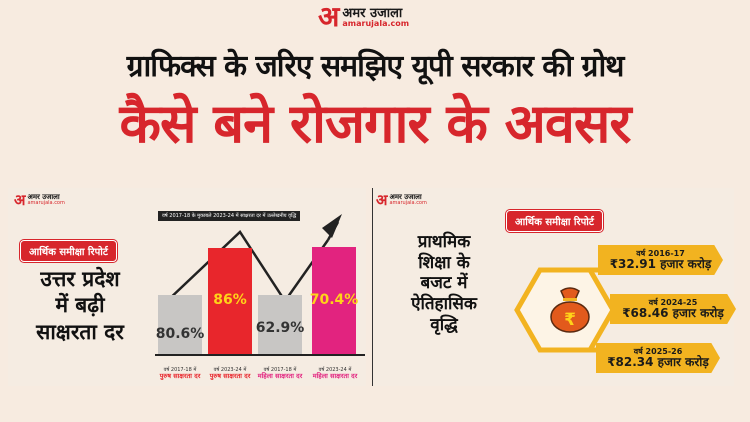 The width and height of the screenshot is (750, 422). I want to click on bar-label: वर्ष 2017-18 में पुरुष साक्षरता दर, so click(180, 374).